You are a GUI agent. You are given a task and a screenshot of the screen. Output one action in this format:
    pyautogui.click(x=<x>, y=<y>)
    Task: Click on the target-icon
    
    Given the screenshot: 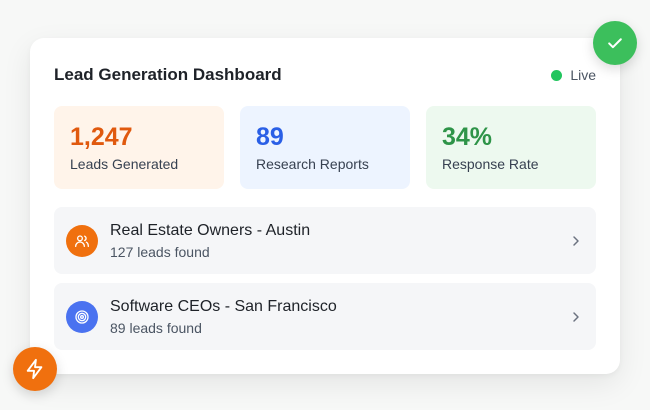 What is the action you would take?
    pyautogui.click(x=82, y=316)
    